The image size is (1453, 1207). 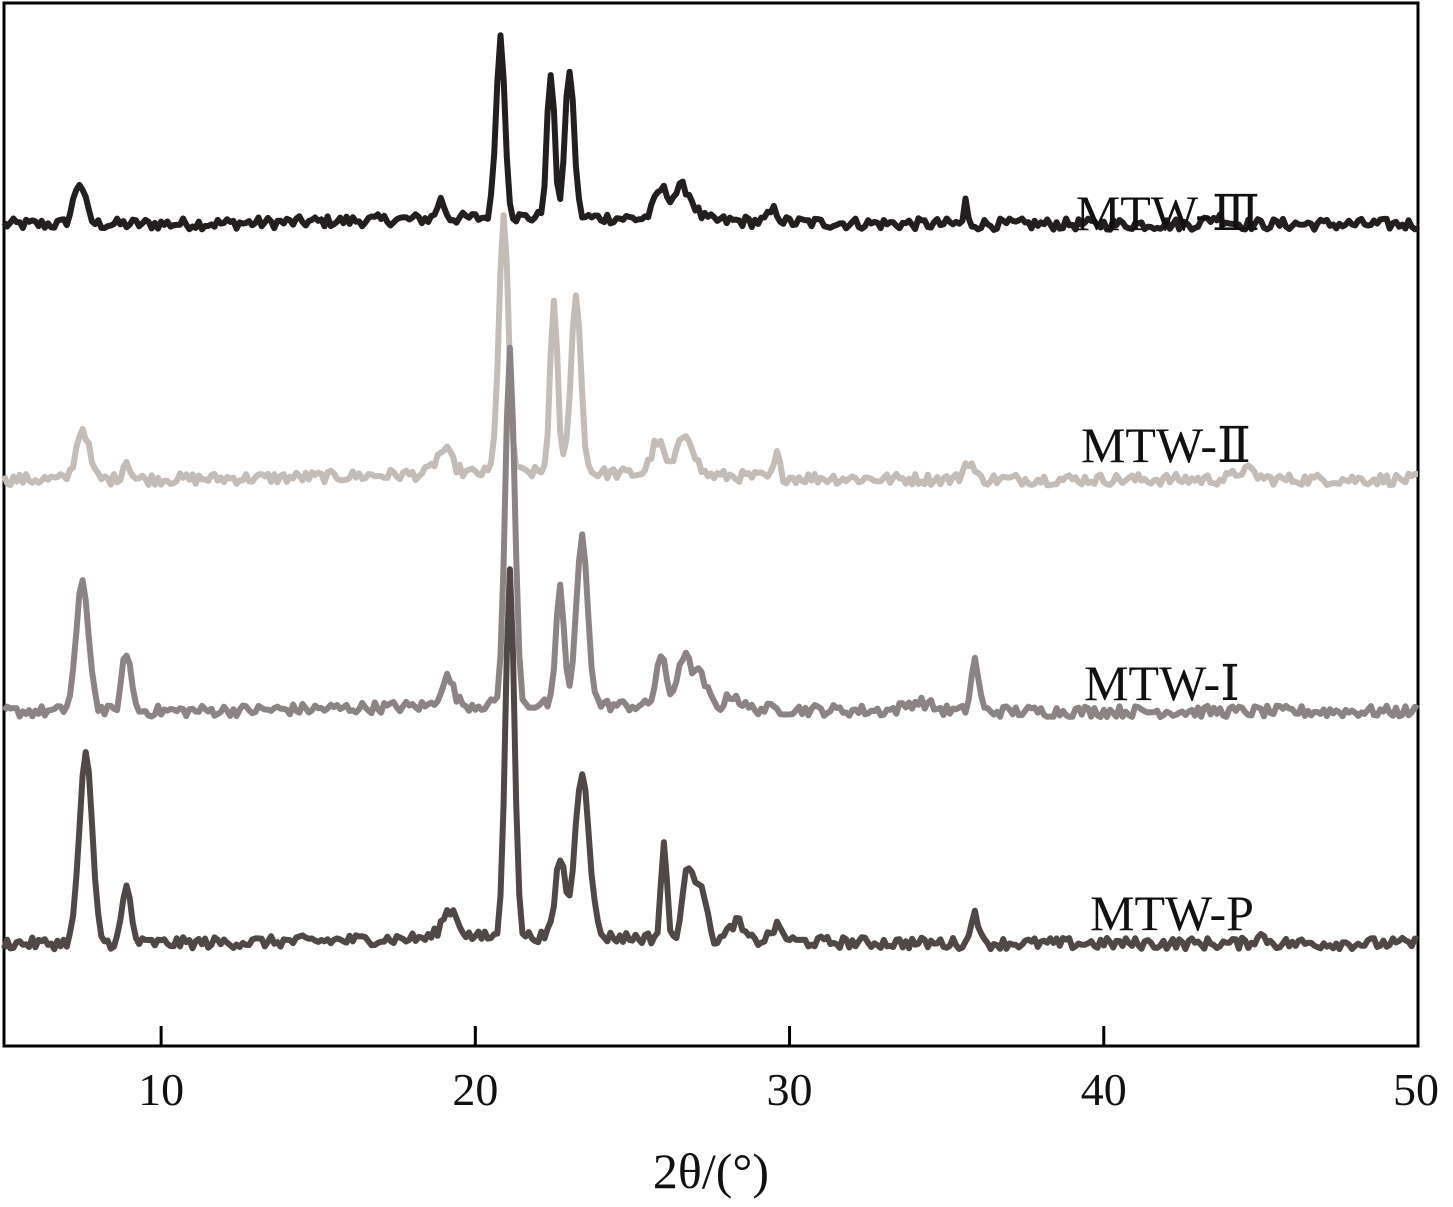 I want to click on x-tick-label-10: 10, so click(x=161, y=1089).